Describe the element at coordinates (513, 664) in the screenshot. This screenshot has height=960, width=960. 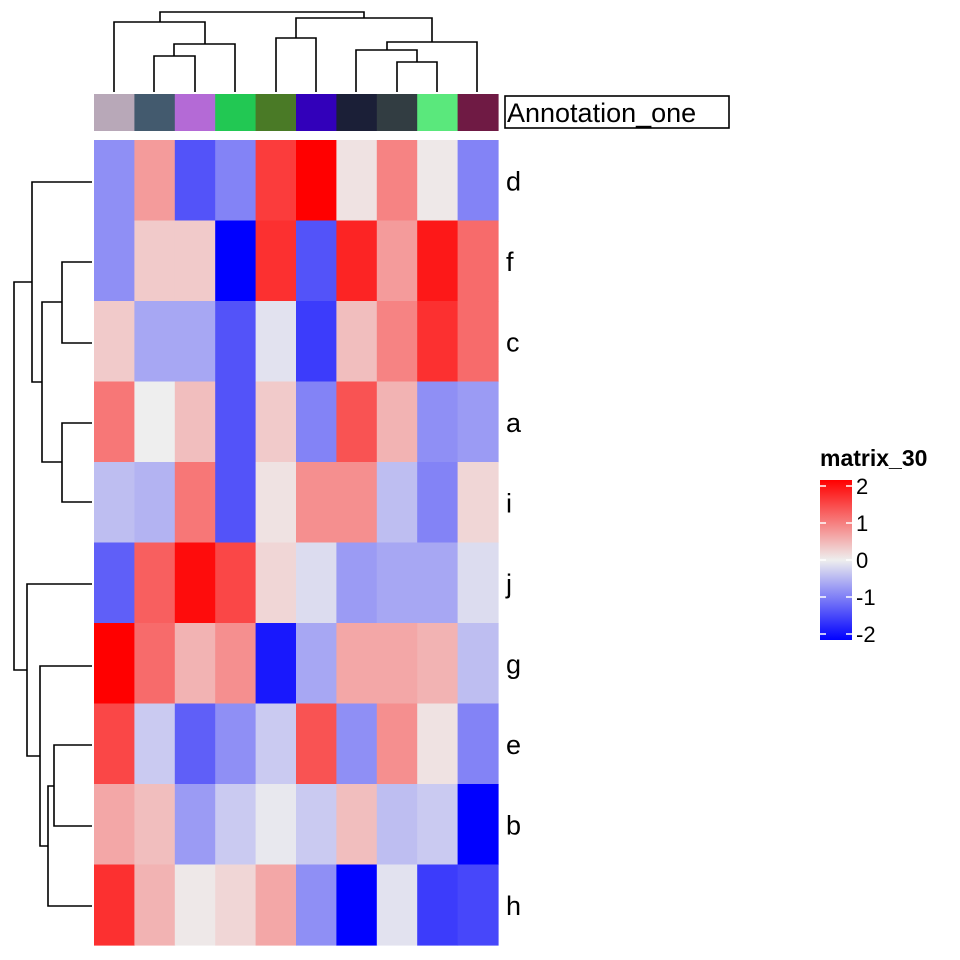
I see `row-label: g` at that location.